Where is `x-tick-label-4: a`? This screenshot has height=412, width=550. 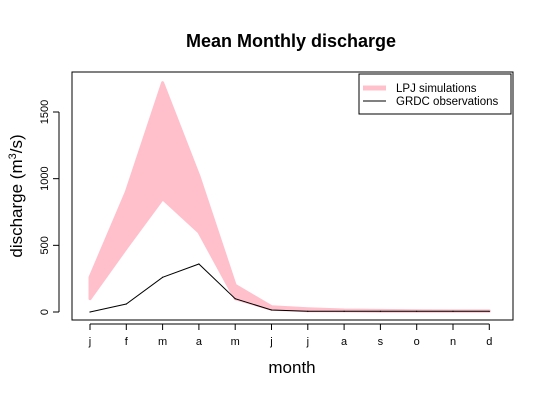
x-tick-label-4: a is located at coordinates (199, 342).